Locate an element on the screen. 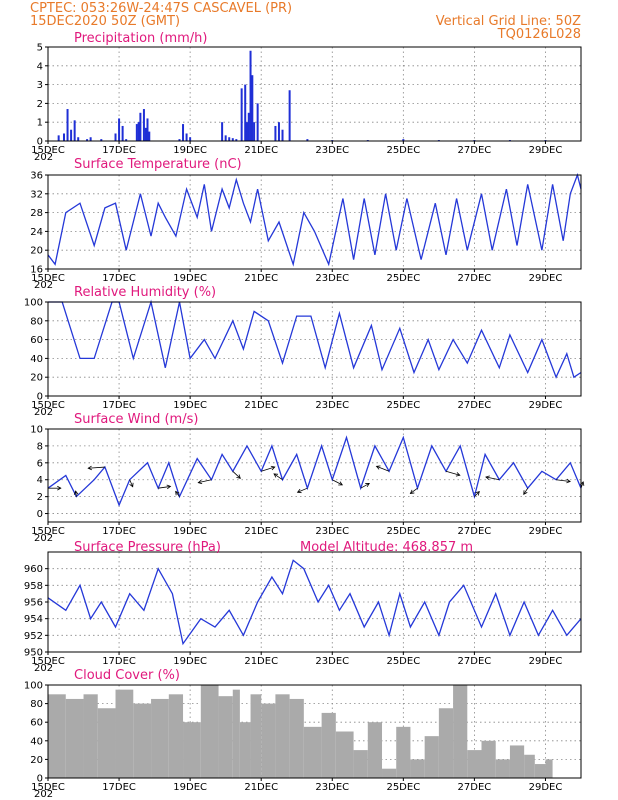  pressure-title: Surface Pressure (hPa) is located at coordinates (147, 547).